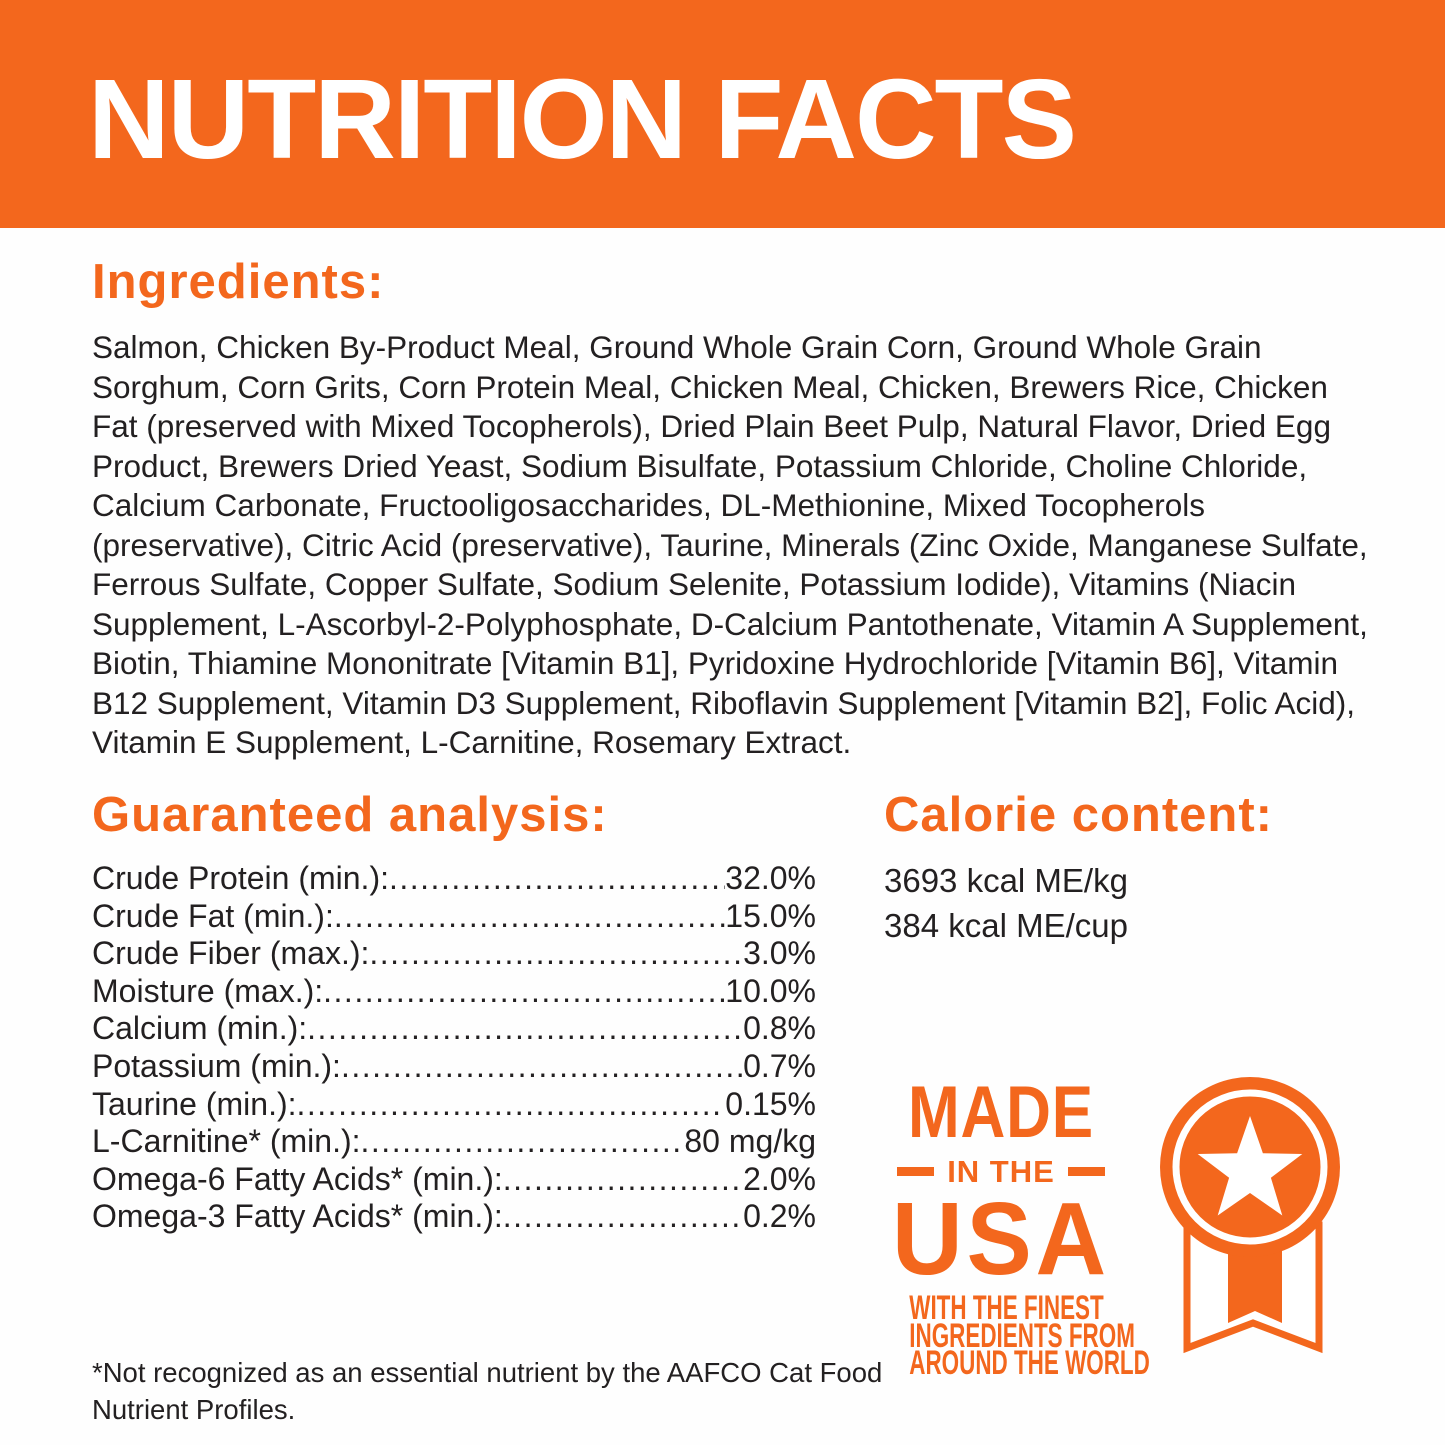  Describe the element at coordinates (200, 1028) in the screenshot. I see `nutrient-label: Calcium (min.):` at that location.